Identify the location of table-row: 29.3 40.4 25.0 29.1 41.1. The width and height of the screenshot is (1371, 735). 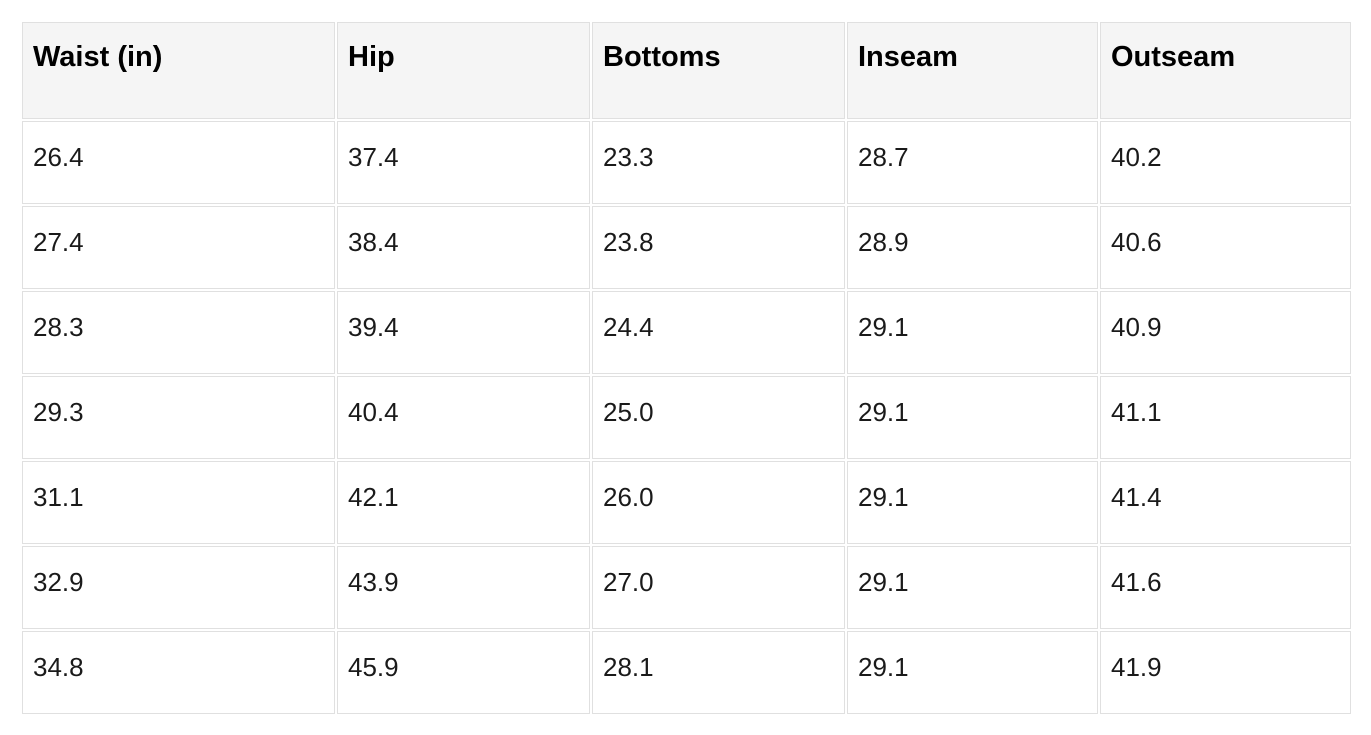
(686, 417).